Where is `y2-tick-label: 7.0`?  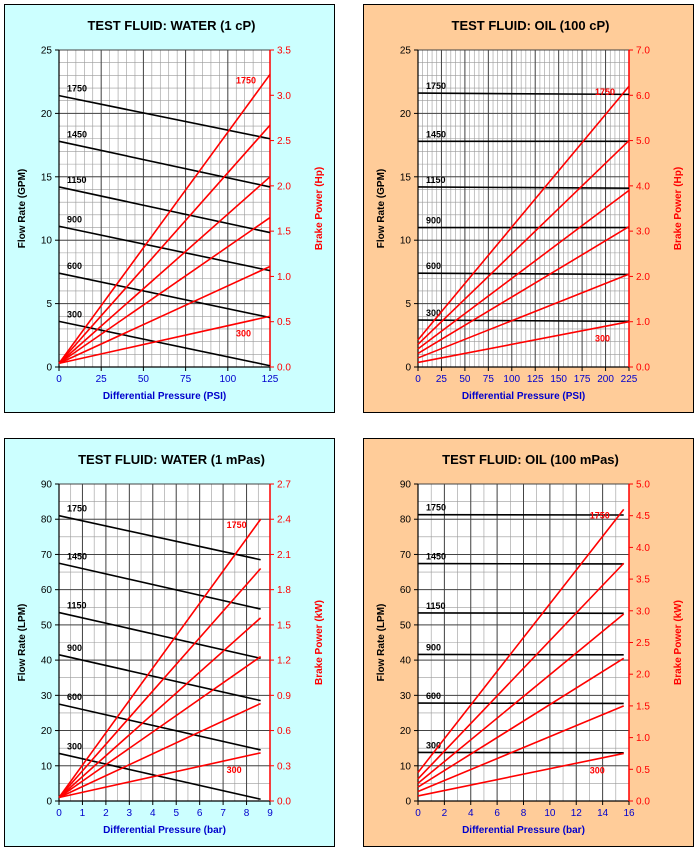 y2-tick-label: 7.0 is located at coordinates (643, 51).